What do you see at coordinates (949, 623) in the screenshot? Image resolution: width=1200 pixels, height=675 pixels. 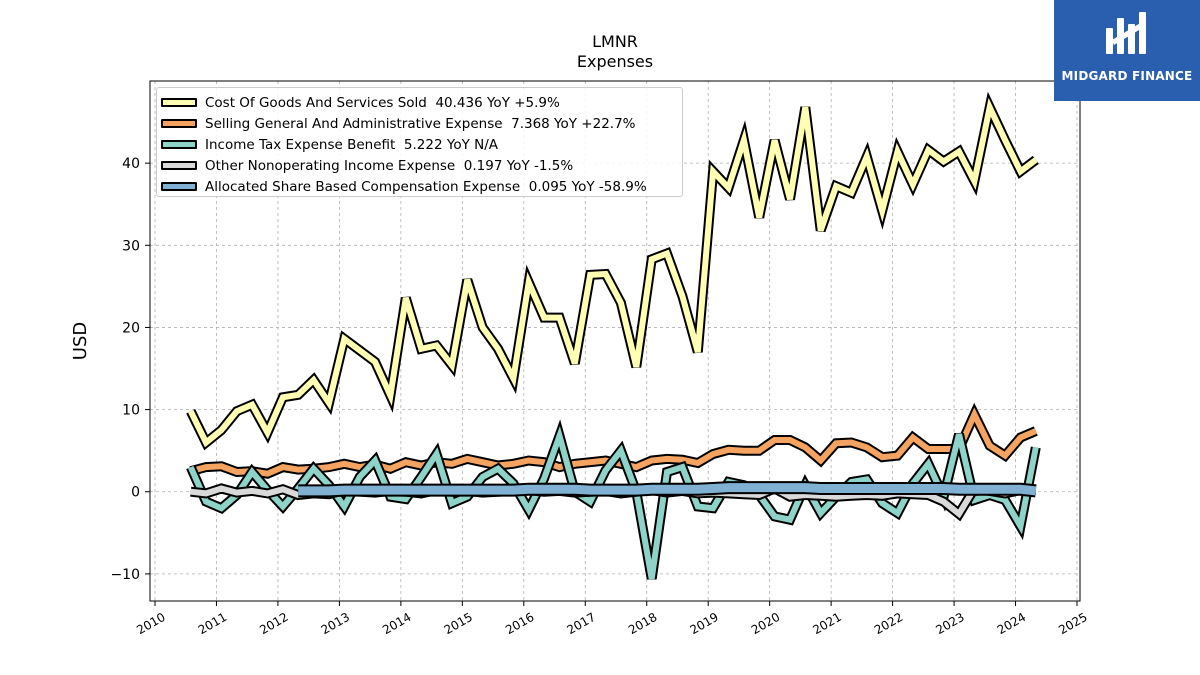 I see `x-tick-label: 2023` at bounding box center [949, 623].